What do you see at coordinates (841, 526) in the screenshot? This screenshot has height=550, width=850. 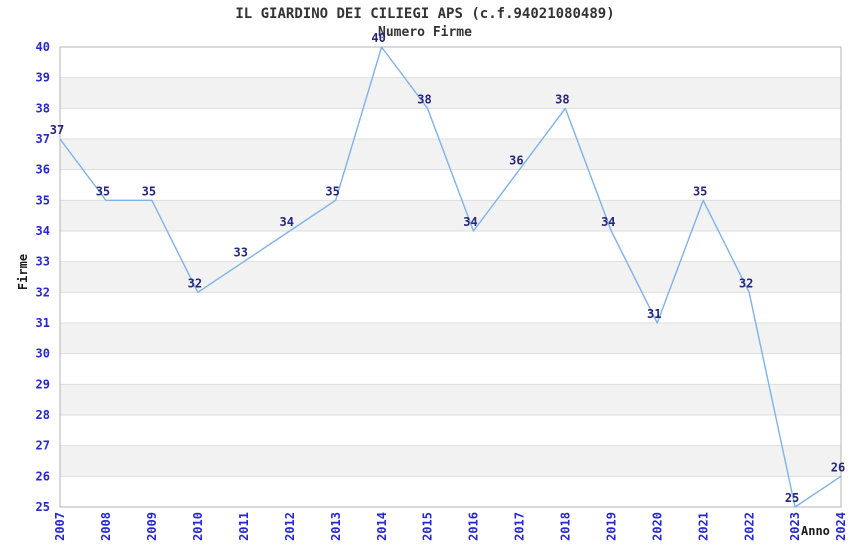 I see `x-tick-label: 2024` at bounding box center [841, 526].